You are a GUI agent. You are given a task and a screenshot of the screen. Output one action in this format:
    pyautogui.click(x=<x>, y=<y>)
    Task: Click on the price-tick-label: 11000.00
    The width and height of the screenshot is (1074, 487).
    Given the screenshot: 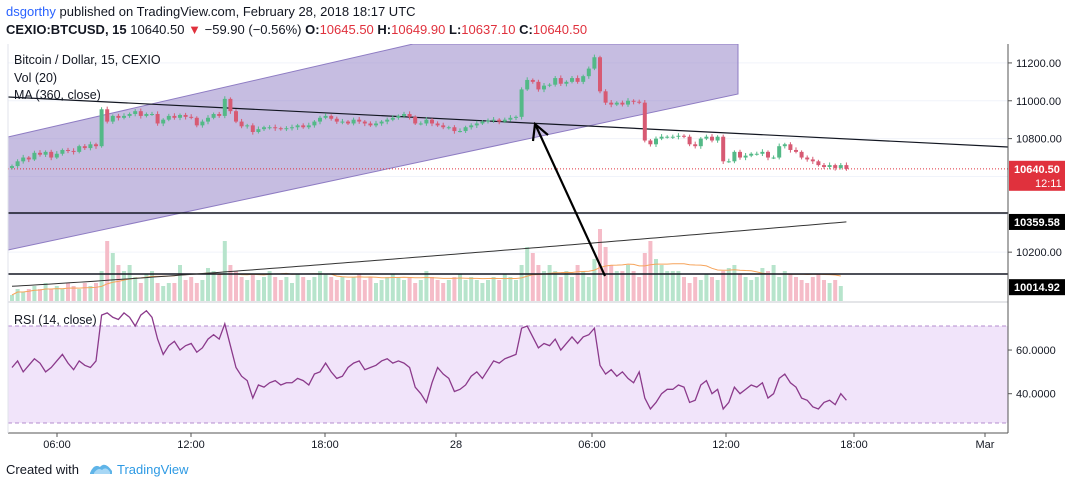 What is the action you would take?
    pyautogui.click(x=1038, y=102)
    